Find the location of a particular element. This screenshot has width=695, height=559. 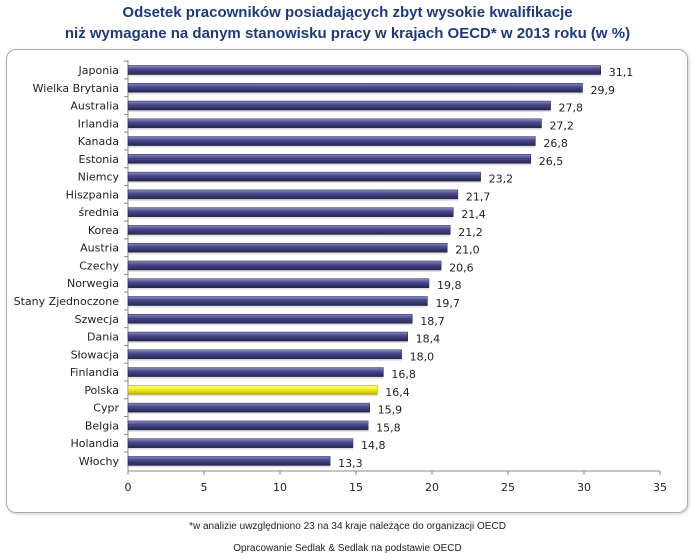

category-label: Polska is located at coordinates (101, 390).